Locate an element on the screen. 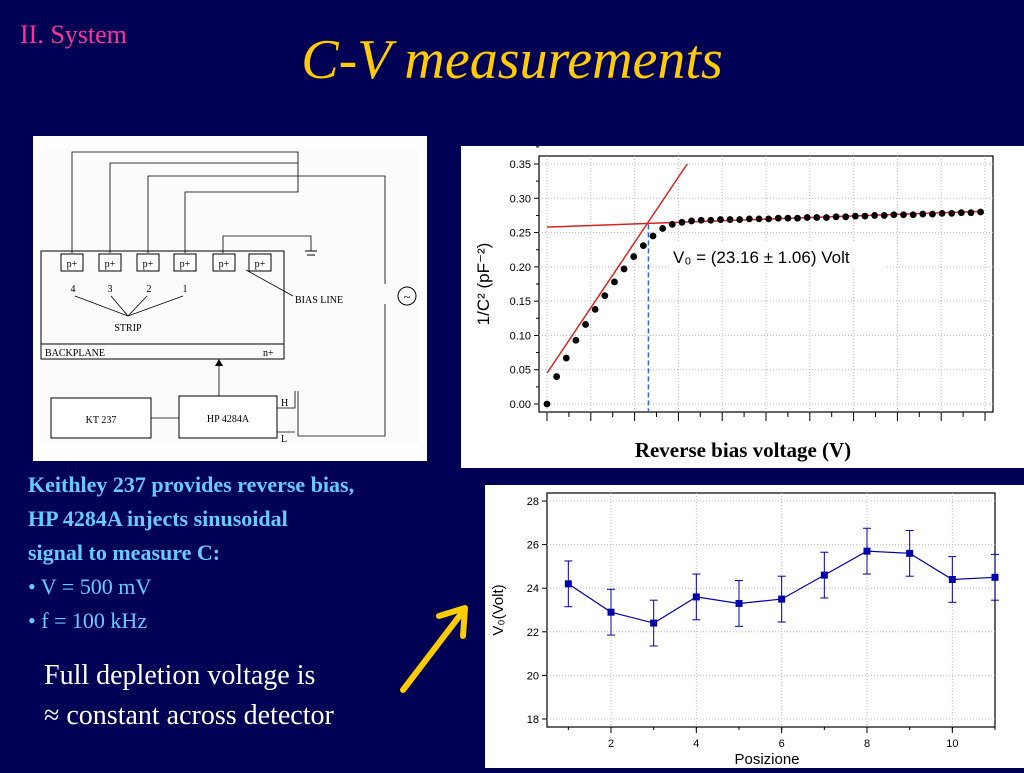 The image size is (1024, 773). n-plus-label: n+ is located at coordinates (268, 353).